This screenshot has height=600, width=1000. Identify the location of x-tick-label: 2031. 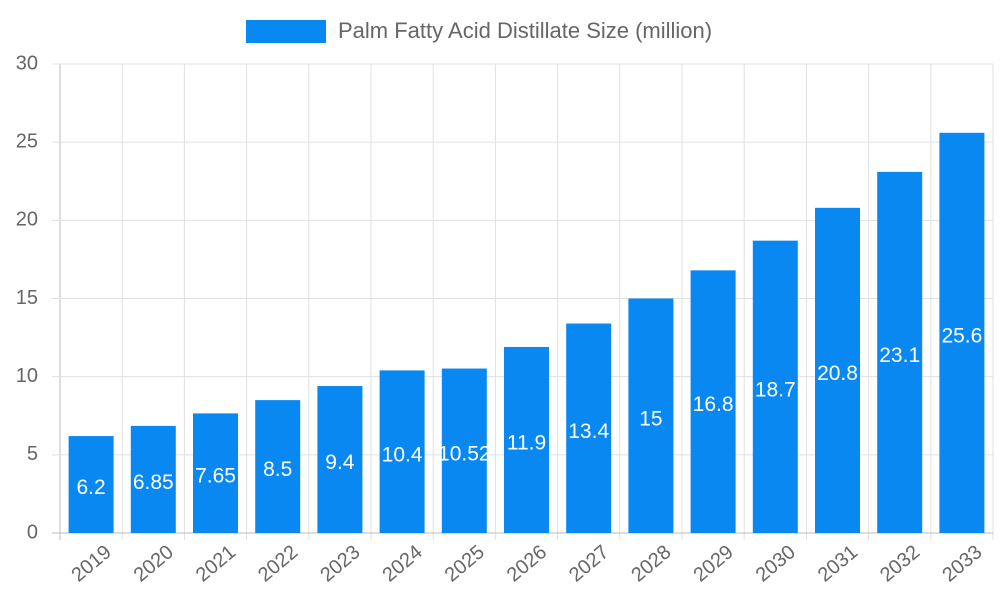
(838, 563).